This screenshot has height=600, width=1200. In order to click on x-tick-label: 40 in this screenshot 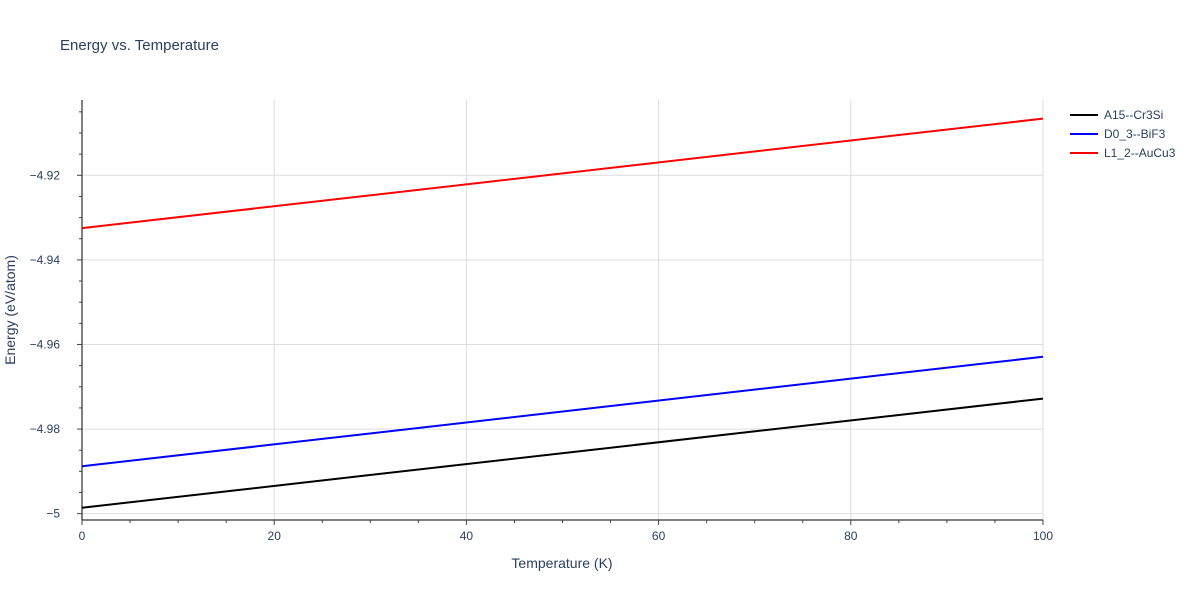, I will do `click(467, 536)`.